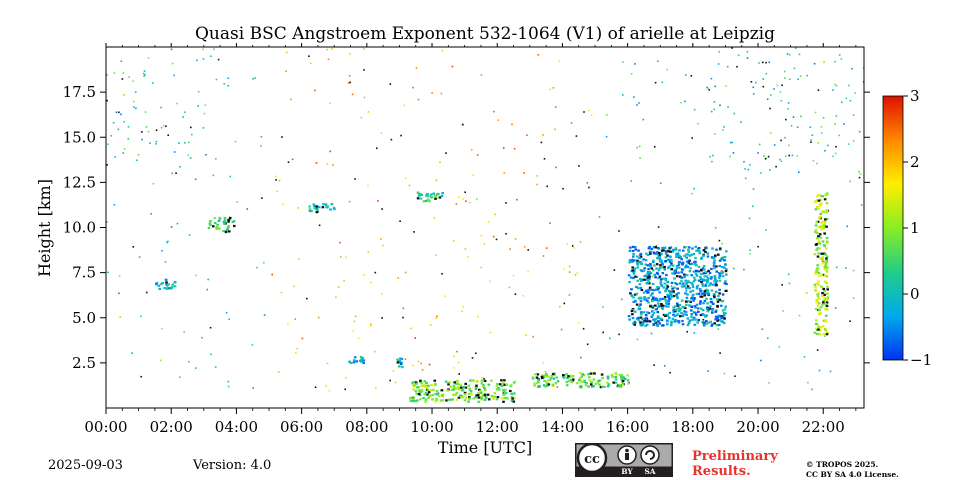 The height and width of the screenshot is (480, 960). What do you see at coordinates (915, 294) in the screenshot?
I see `colorbar-tick-label: 0` at bounding box center [915, 294].